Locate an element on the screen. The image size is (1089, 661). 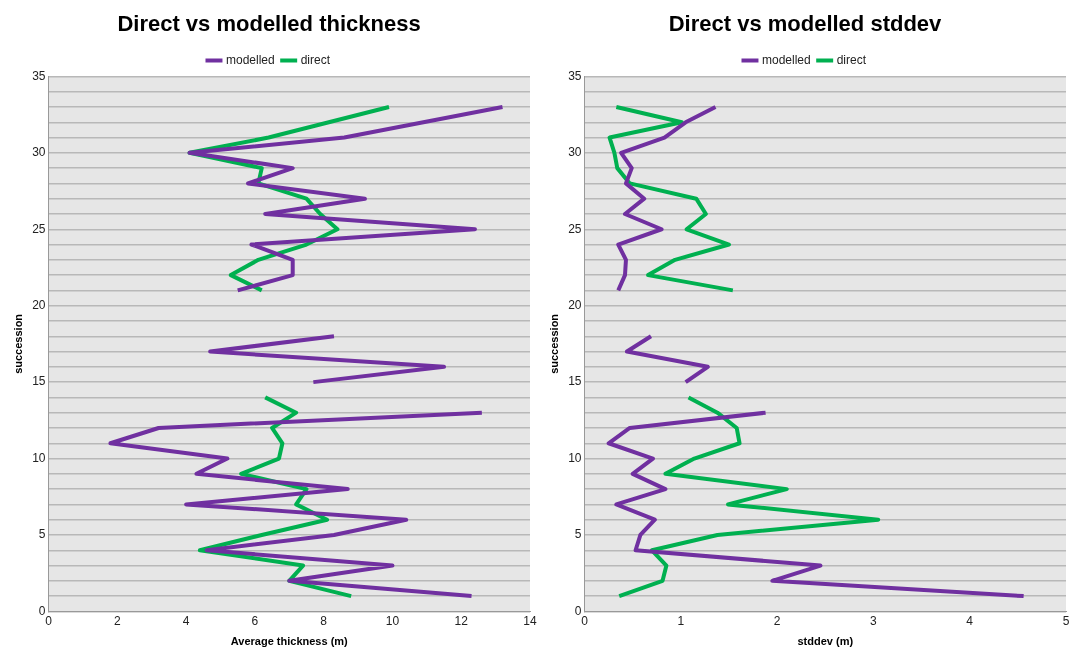
x-tick-label: 3 is located at coordinates (874, 620).